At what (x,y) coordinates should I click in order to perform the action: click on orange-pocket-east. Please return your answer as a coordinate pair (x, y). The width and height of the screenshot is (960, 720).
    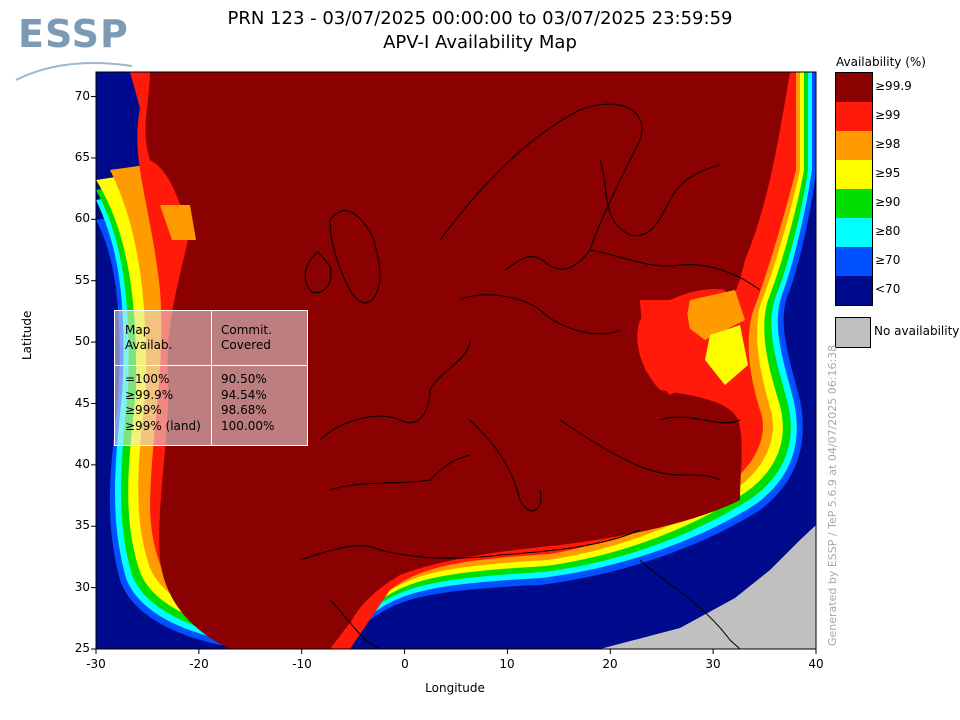
    Looking at the image, I should click on (715, 315).